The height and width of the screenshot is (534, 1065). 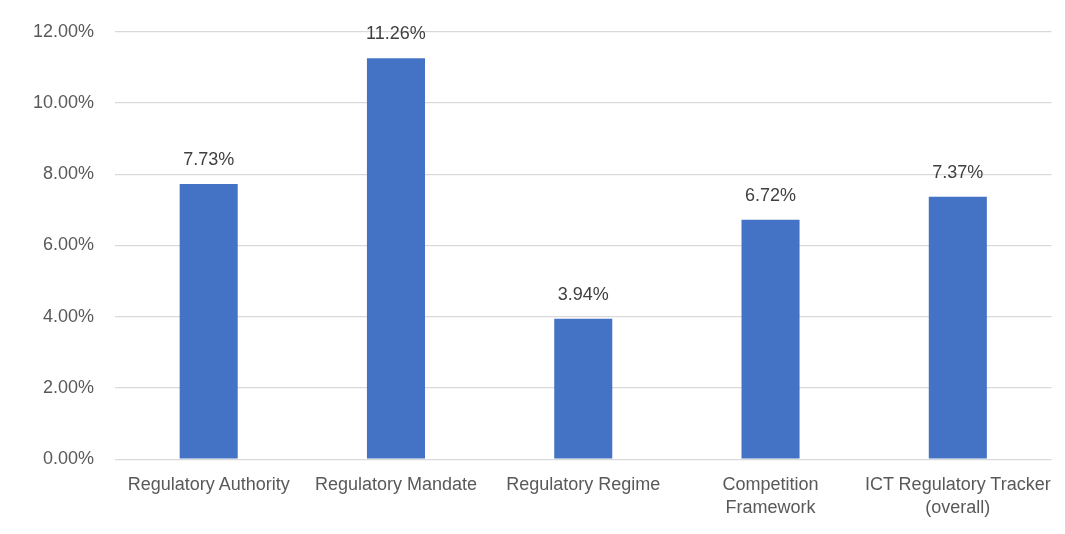 What do you see at coordinates (583, 483) in the screenshot?
I see `x-tick-label: Regulatory Regime` at bounding box center [583, 483].